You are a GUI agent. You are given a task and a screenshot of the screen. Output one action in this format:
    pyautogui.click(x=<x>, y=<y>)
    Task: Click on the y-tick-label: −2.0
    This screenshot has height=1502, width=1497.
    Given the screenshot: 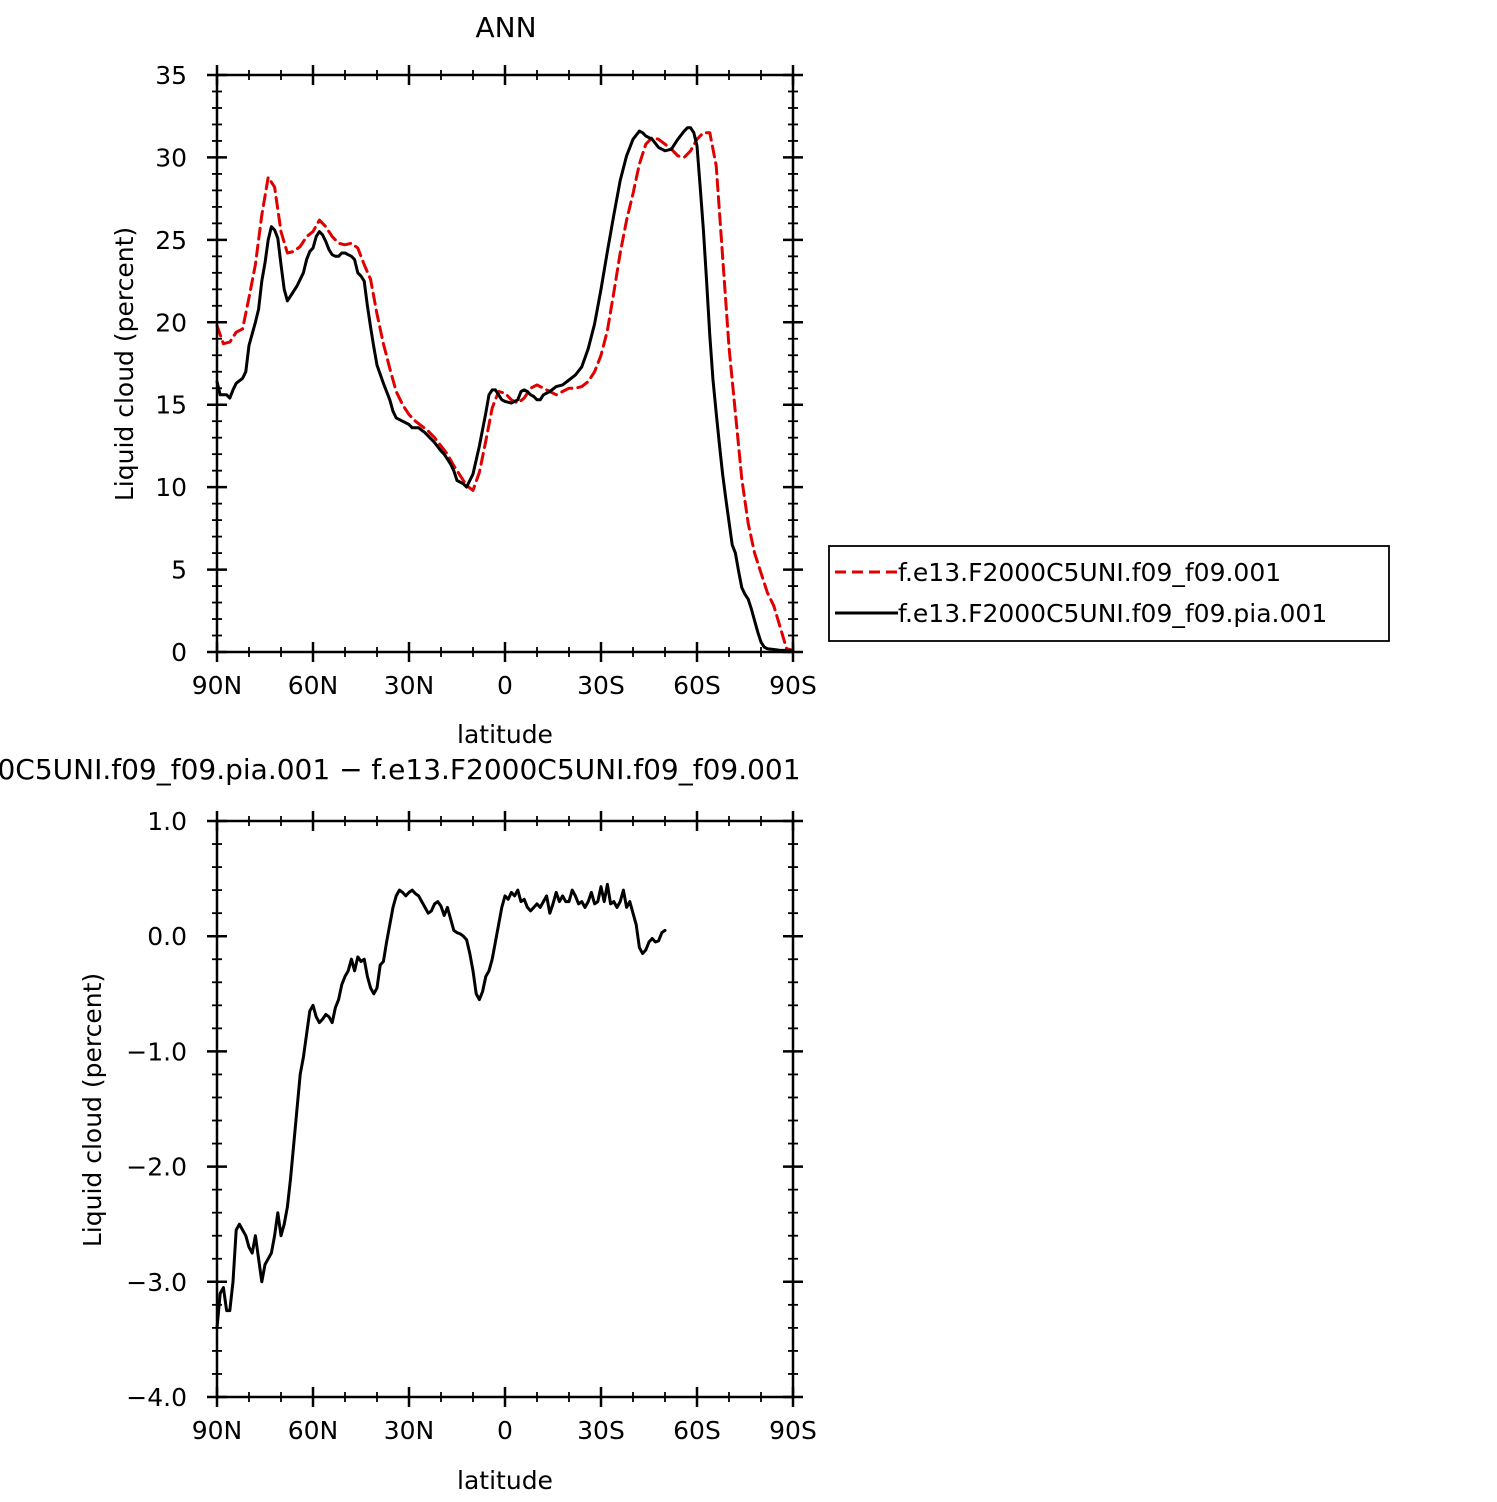 What is the action you would take?
    pyautogui.click(x=156, y=1167)
    